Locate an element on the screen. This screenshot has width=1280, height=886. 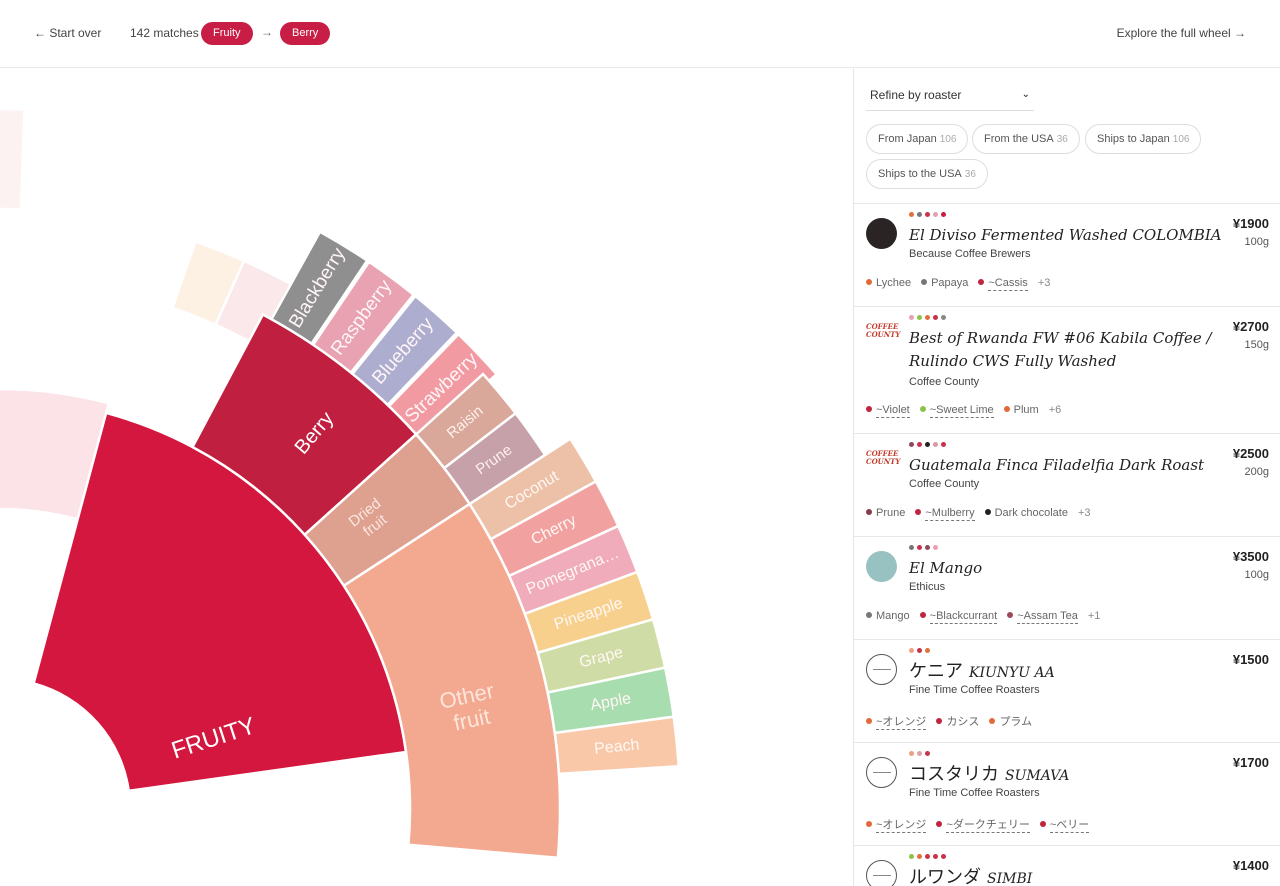
crumb-fruity: Fruity is located at coordinates (227, 33).